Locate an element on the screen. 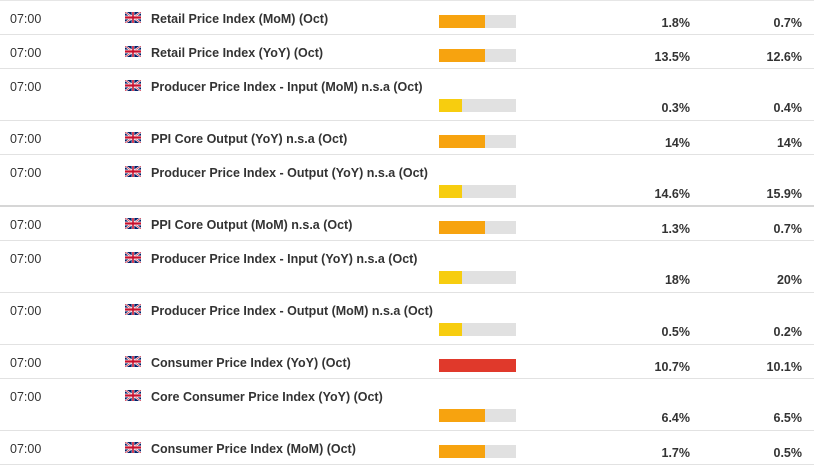 This screenshot has width=814, height=471. previous-value: 0.4% is located at coordinates (788, 108).